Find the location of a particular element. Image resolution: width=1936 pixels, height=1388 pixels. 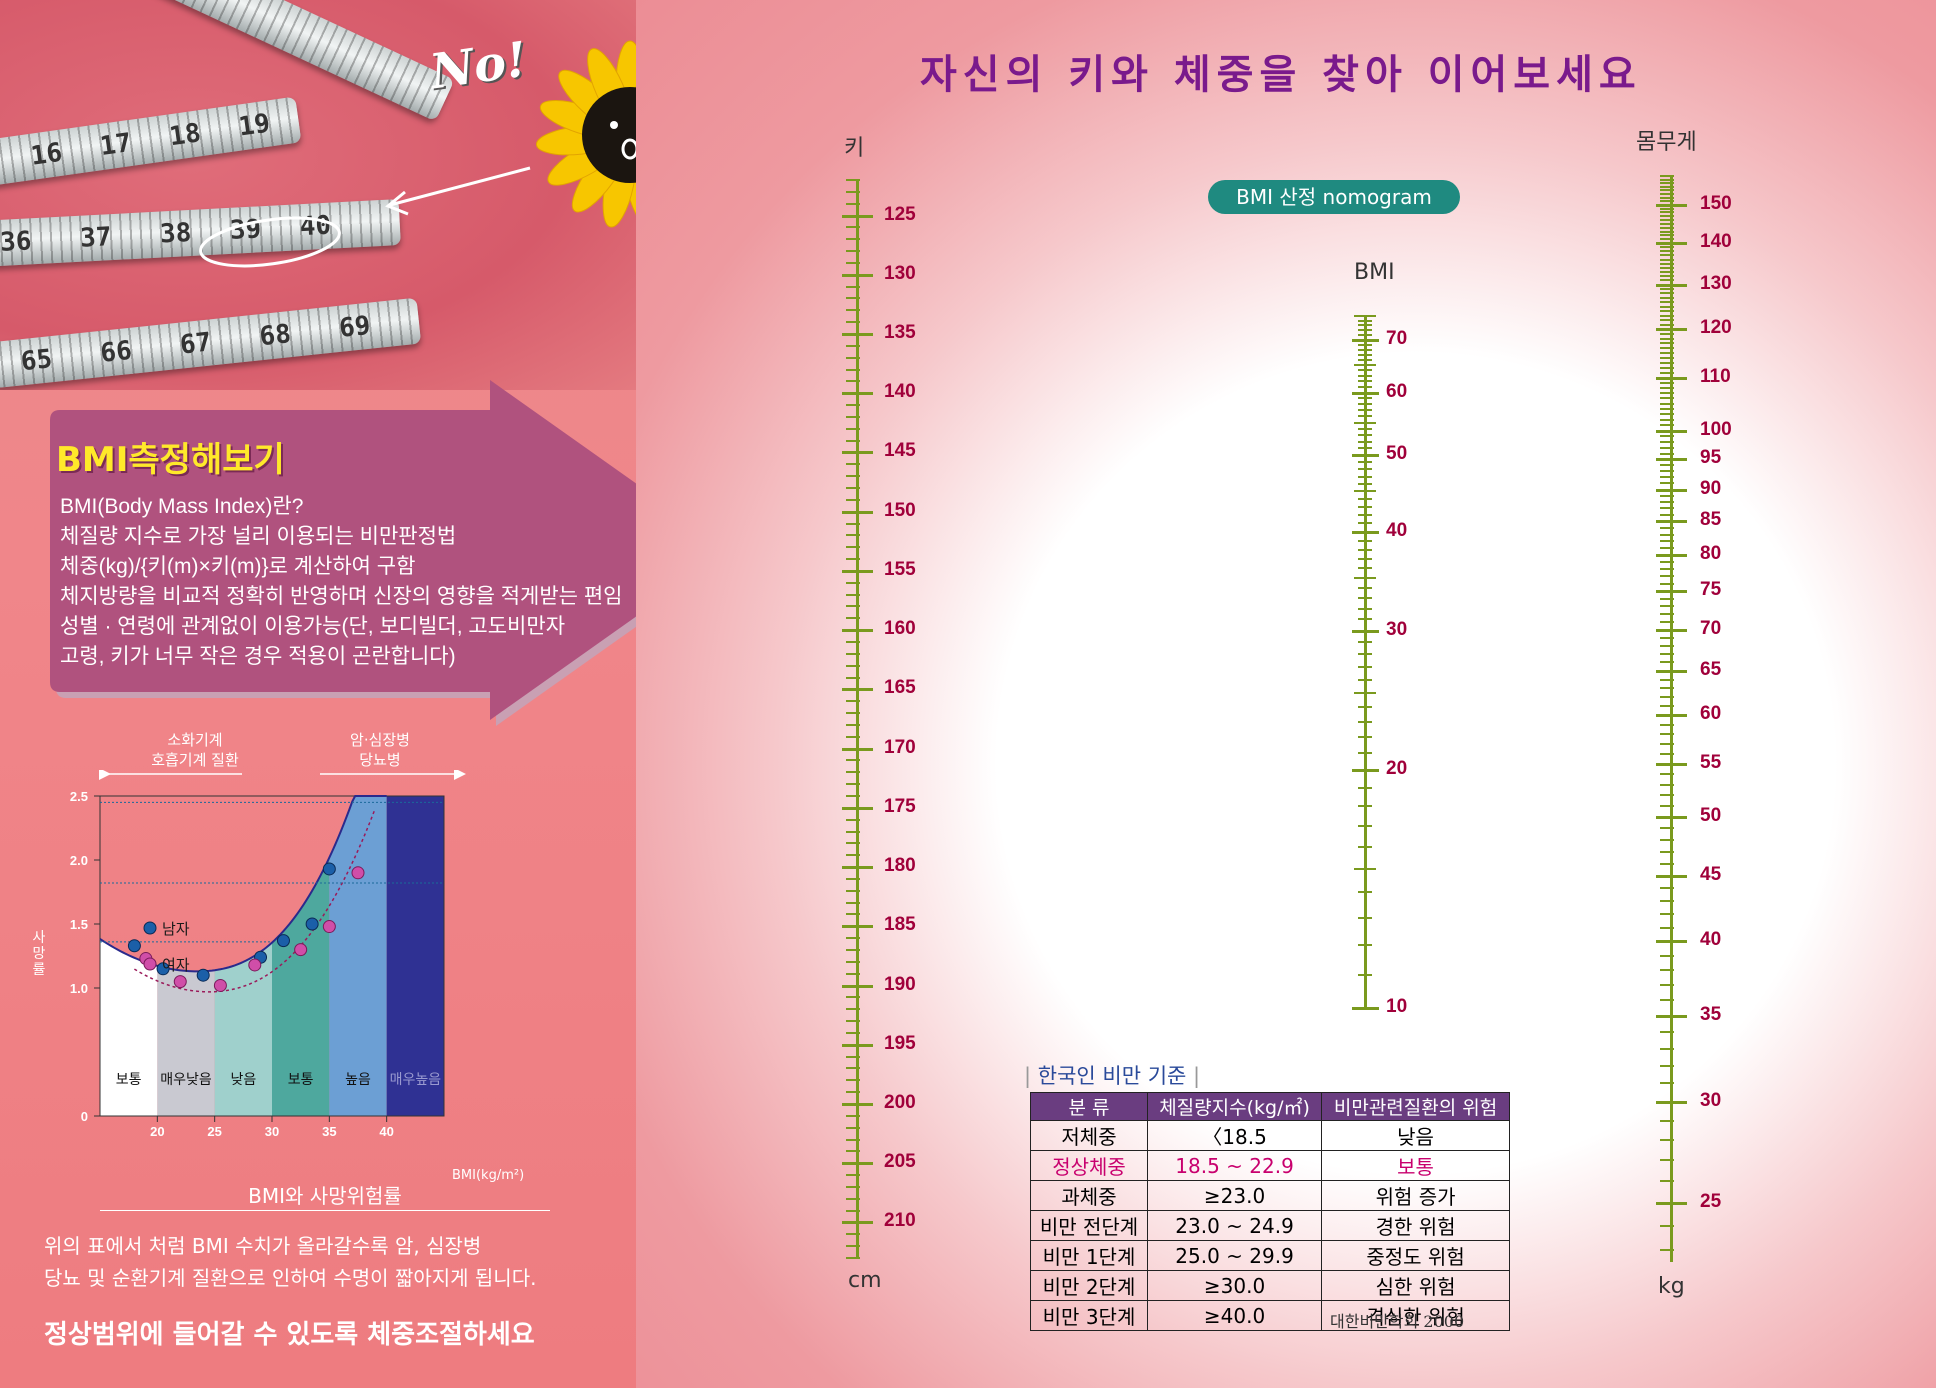

scale-tick-label: 180 is located at coordinates (900, 866).